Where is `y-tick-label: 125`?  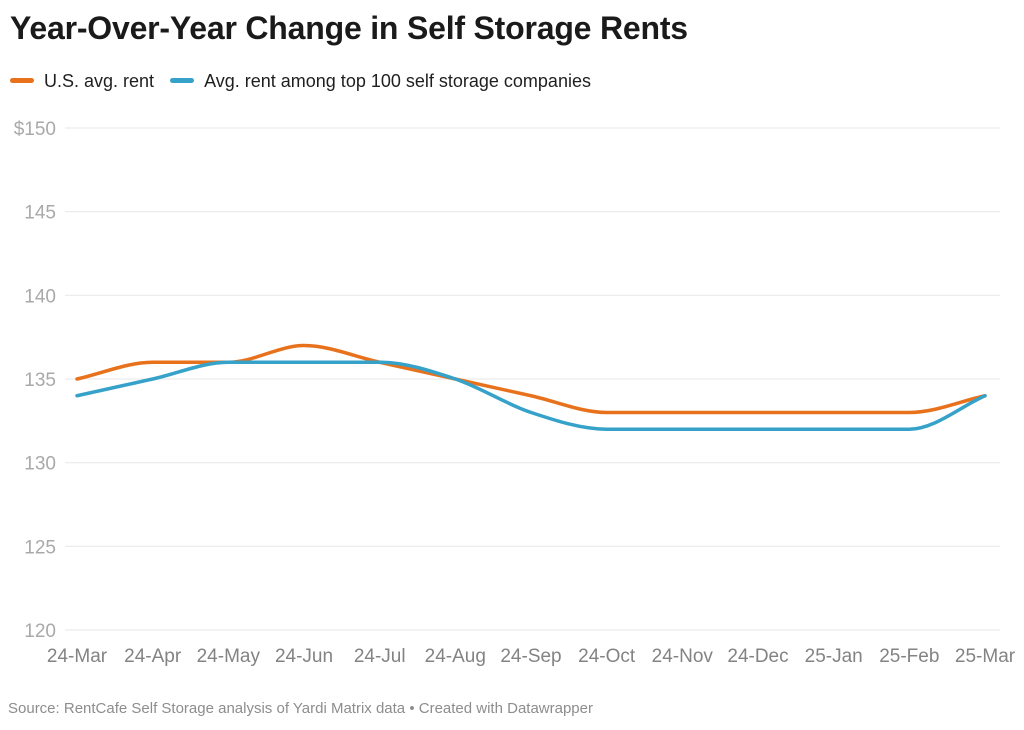
y-tick-label: 125 is located at coordinates (40, 547).